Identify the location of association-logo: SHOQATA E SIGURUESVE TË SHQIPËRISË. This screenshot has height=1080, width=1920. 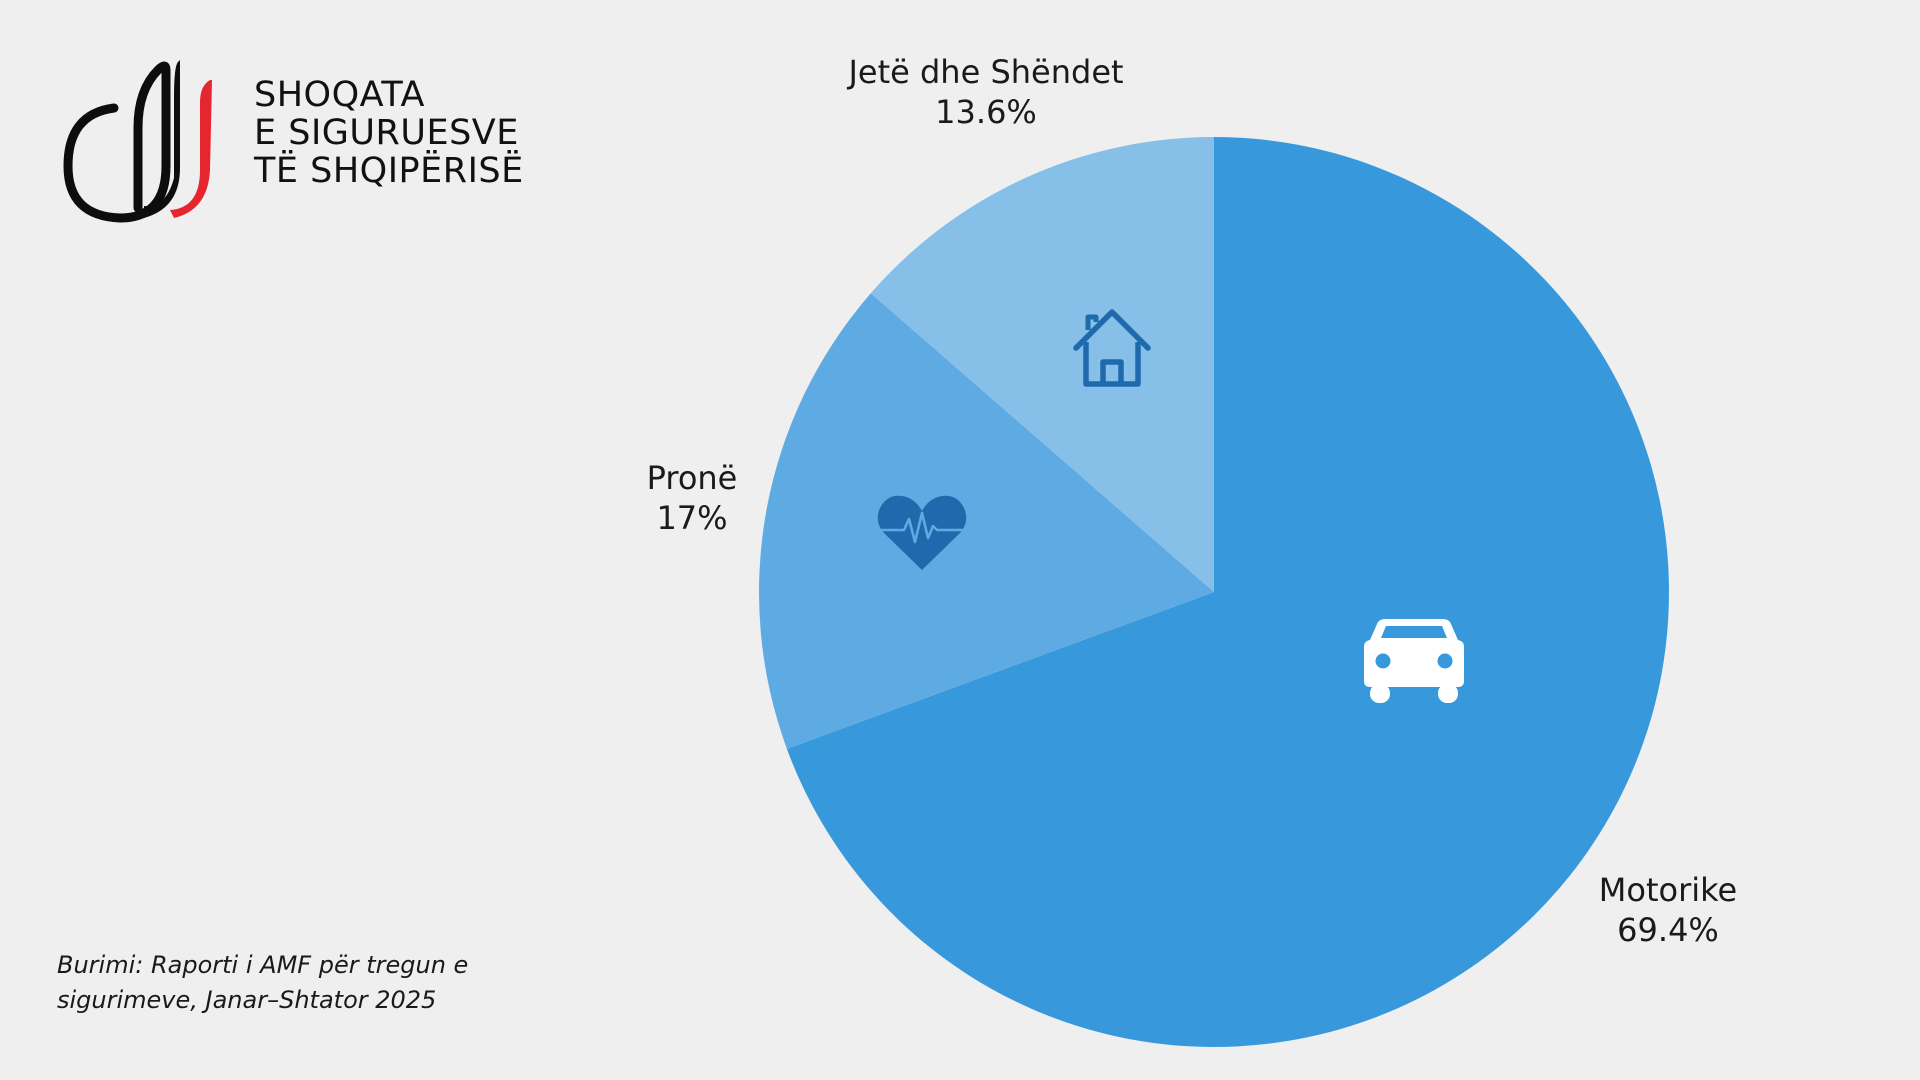
(312, 143).